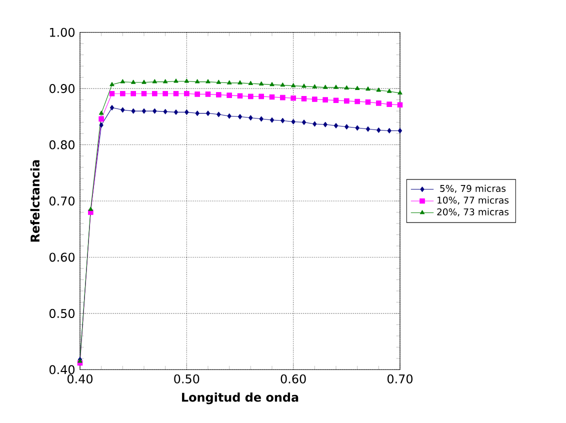 Image resolution: width=566 pixels, height=423 pixels. What do you see at coordinates (62, 313) in the screenshot?
I see `y-tick-label: 0.50` at bounding box center [62, 313].